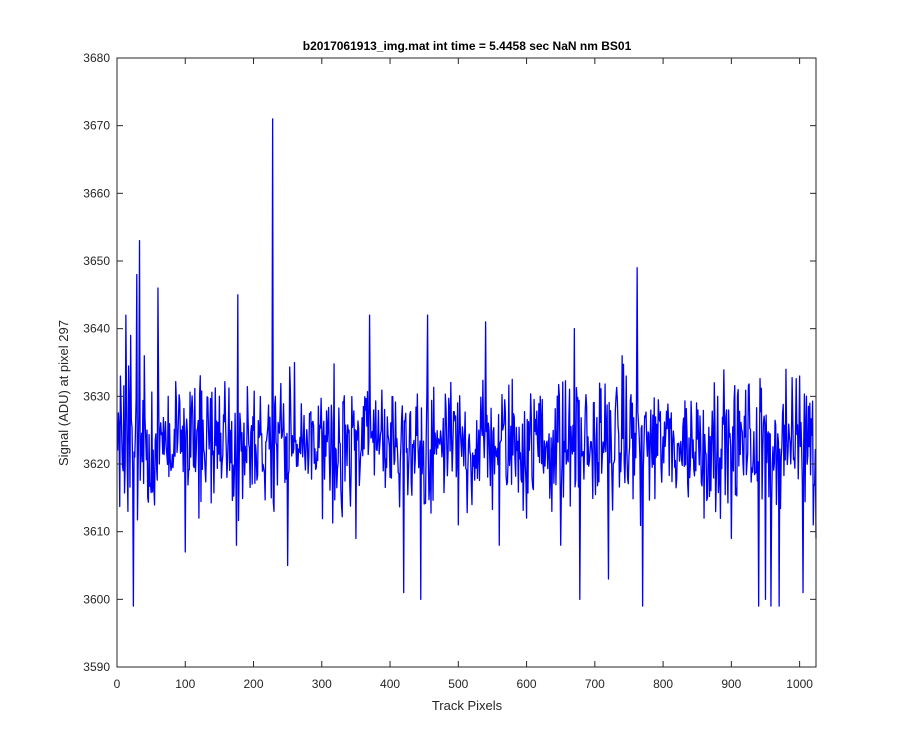  What do you see at coordinates (458, 684) in the screenshot?
I see `x-tick-label: 500` at bounding box center [458, 684].